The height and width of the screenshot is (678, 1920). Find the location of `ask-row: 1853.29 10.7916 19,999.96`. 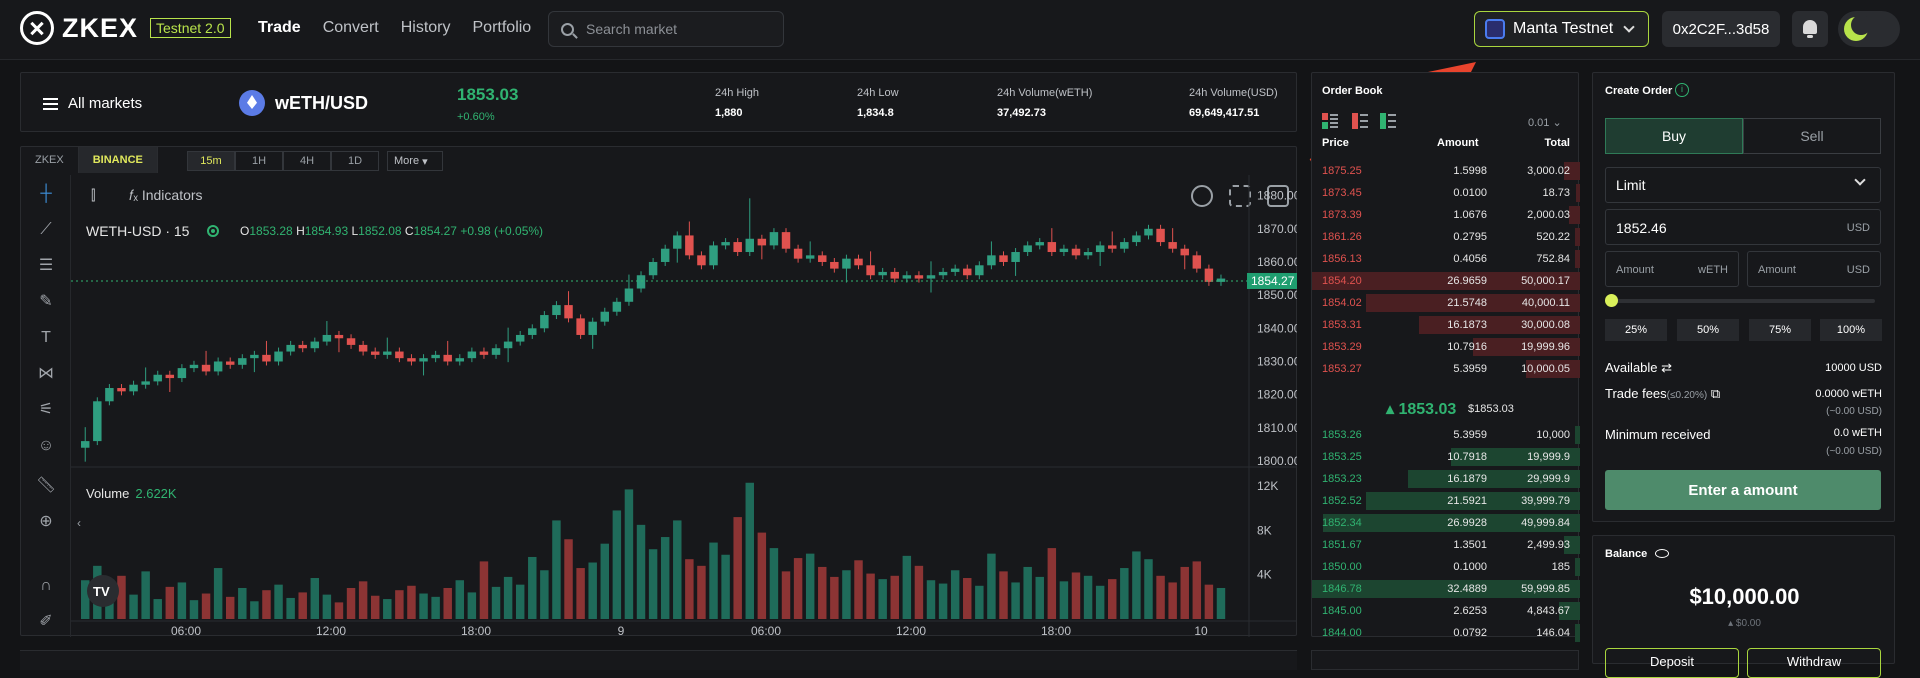

ask-row: 1853.29 10.7916 19,999.96 is located at coordinates (1446, 347).